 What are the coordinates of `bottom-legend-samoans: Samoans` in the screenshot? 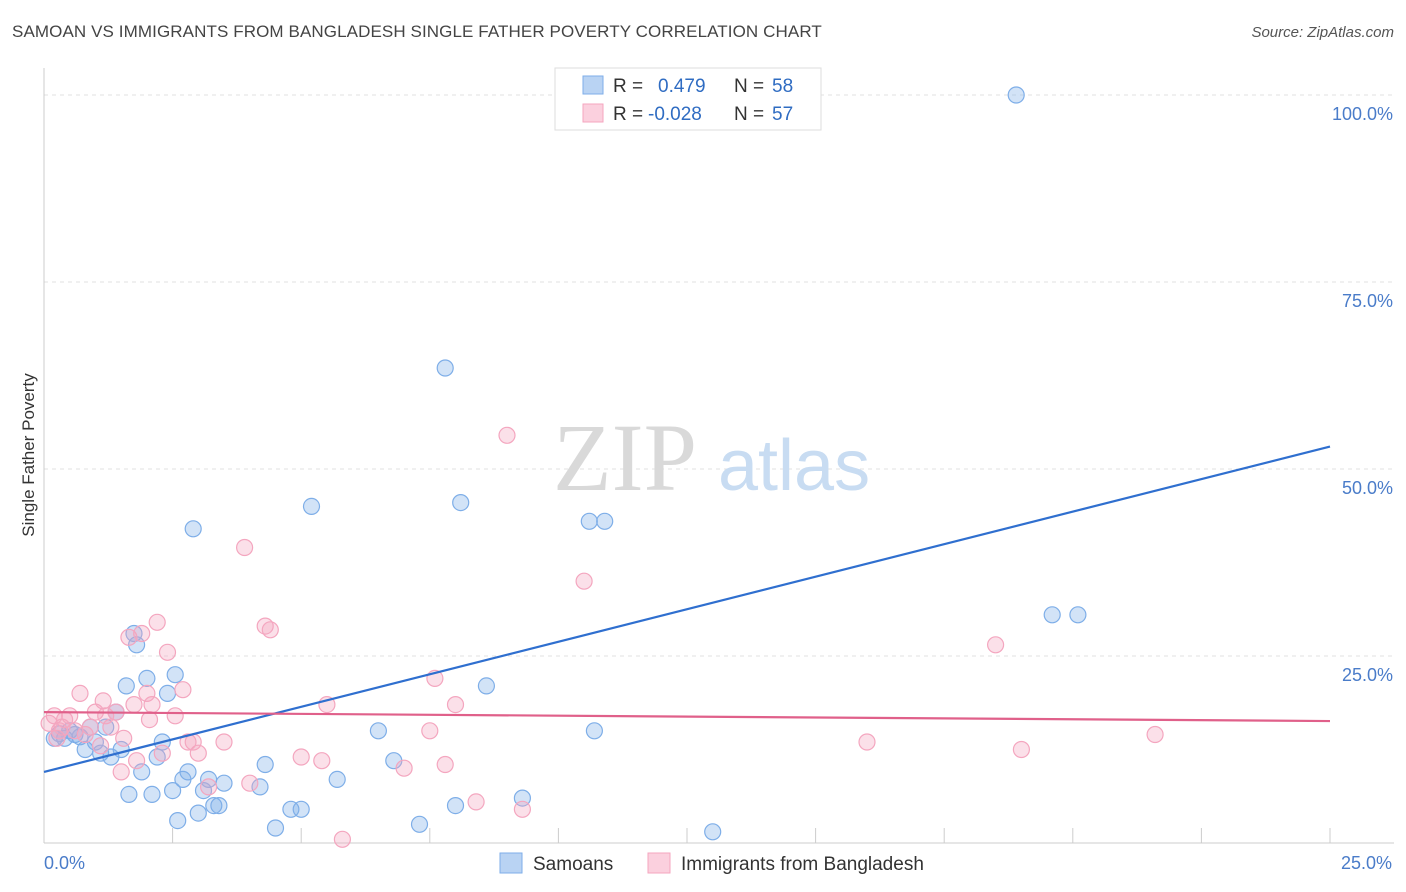 It's located at (573, 864).